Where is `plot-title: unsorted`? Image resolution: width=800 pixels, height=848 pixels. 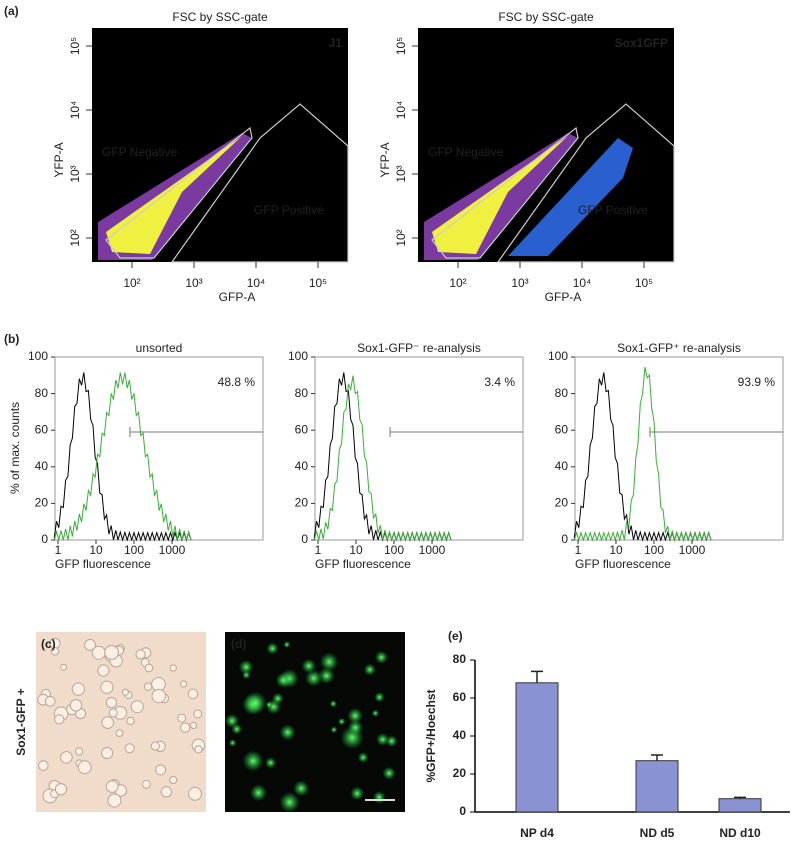 plot-title: unsorted is located at coordinates (159, 348).